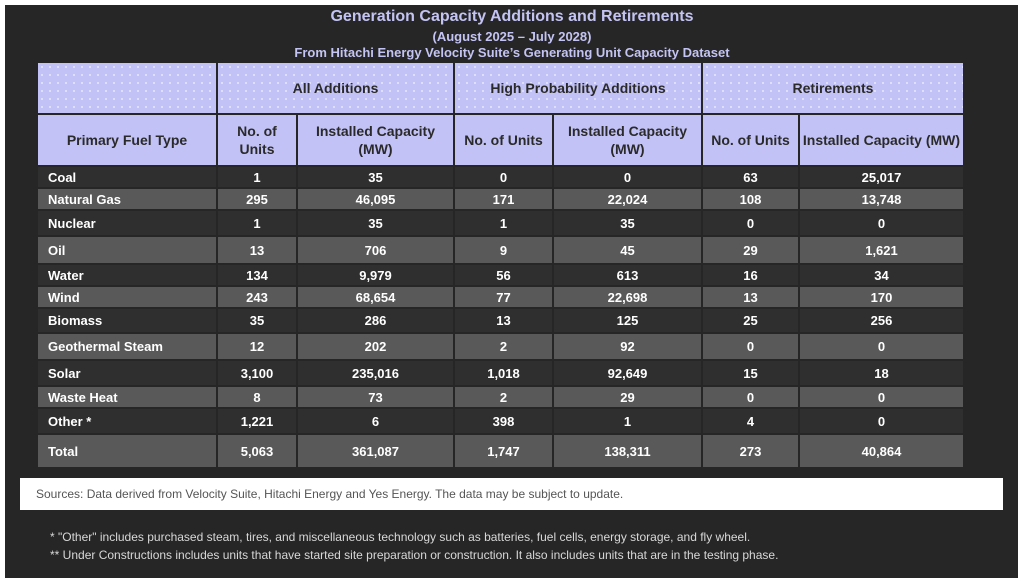 This screenshot has width=1024, height=584. What do you see at coordinates (627, 421) in the screenshot?
I see `capacity-cell: 1` at bounding box center [627, 421].